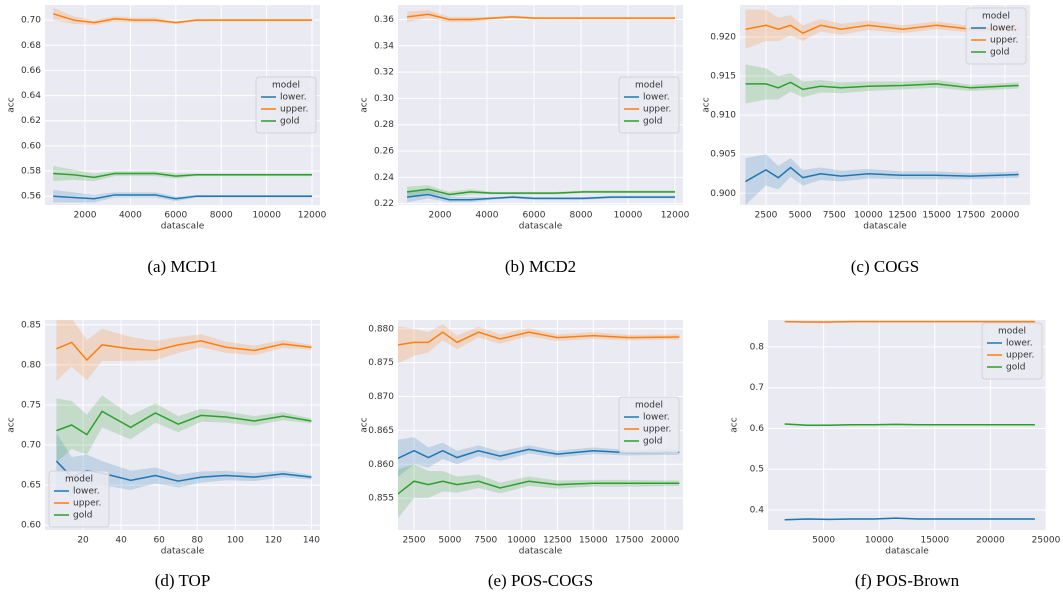 The image size is (1063, 601). Describe the element at coordinates (235, 541) in the screenshot. I see `x-tick-label: 100` at that location.